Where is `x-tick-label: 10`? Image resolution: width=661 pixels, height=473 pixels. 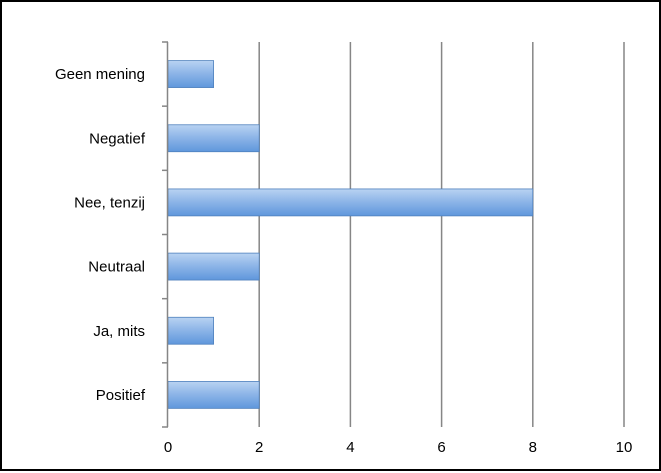
x-tick-label: 10 is located at coordinates (624, 447).